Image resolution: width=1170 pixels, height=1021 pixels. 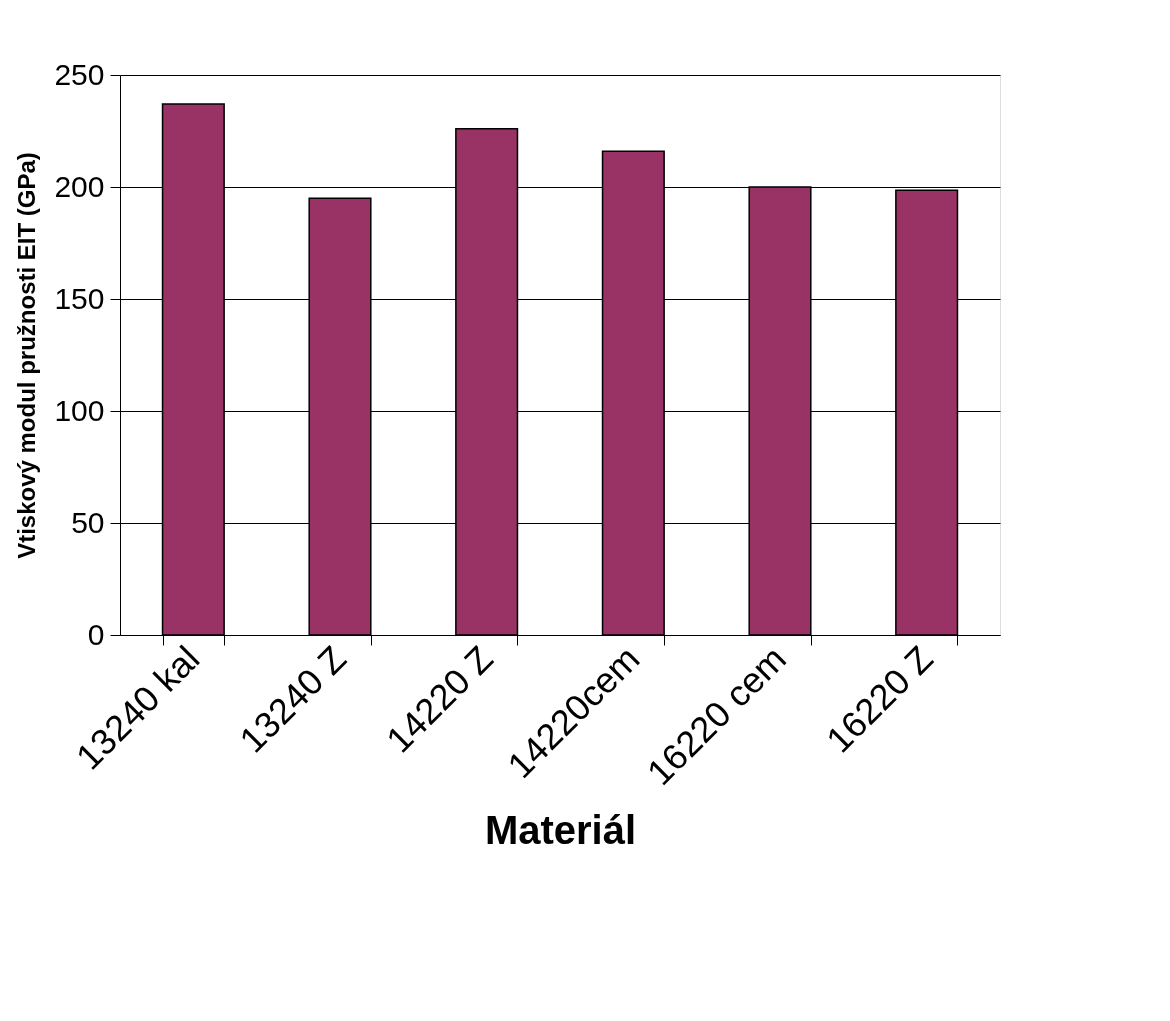 What do you see at coordinates (560, 830) in the screenshot?
I see `x-axis-title: Materiál` at bounding box center [560, 830].